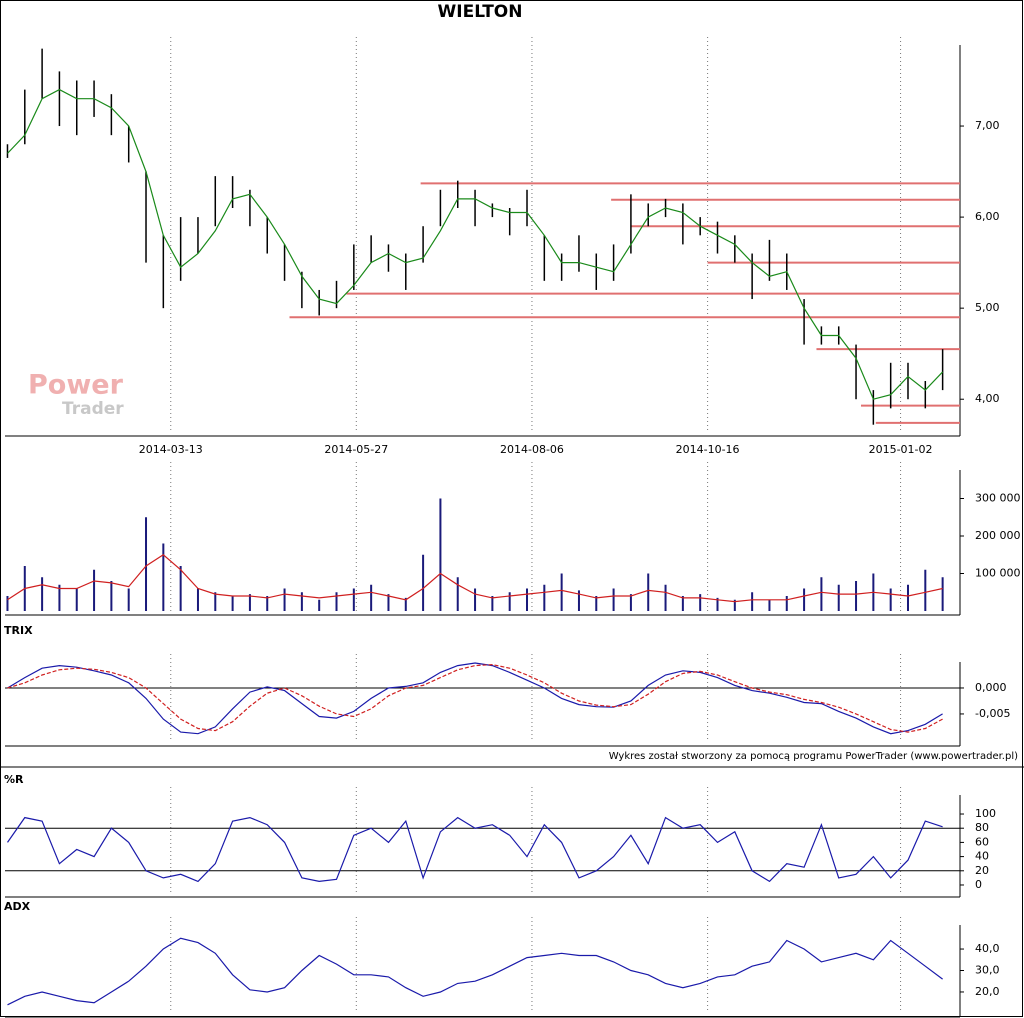 This screenshot has height=1018, width=1024. What do you see at coordinates (76, 385) in the screenshot?
I see `watermark: Power` at bounding box center [76, 385].